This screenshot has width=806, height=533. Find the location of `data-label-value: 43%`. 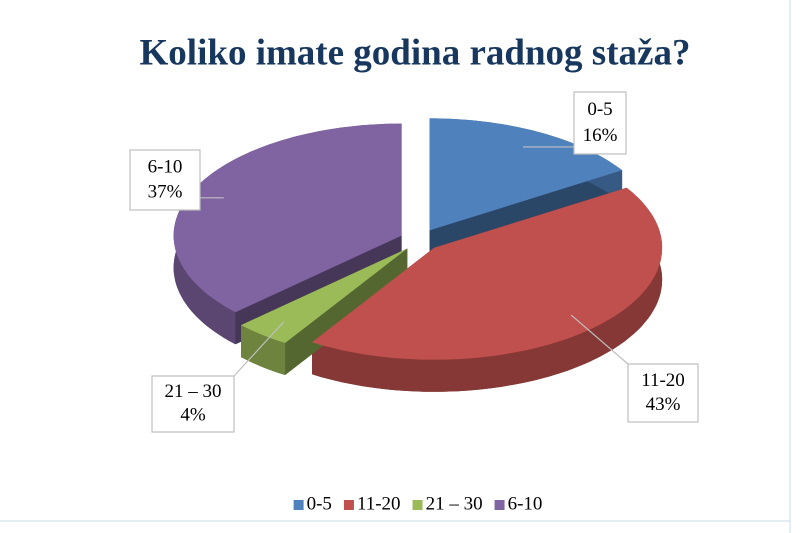

data-label-value: 43% is located at coordinates (663, 404).